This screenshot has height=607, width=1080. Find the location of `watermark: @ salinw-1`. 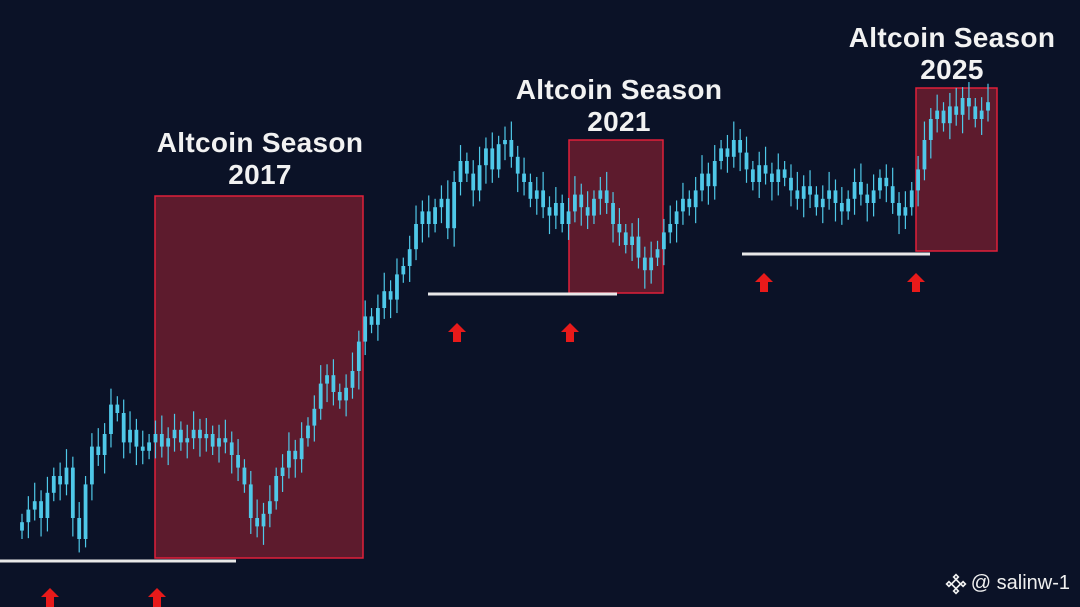

watermark: @ salinw-1 is located at coordinates (1007, 583).